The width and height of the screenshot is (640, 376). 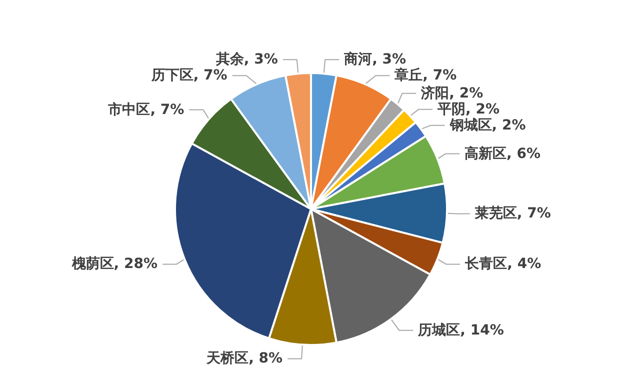 I want to click on slice-label: 槐荫区, 28%, so click(x=114, y=264).